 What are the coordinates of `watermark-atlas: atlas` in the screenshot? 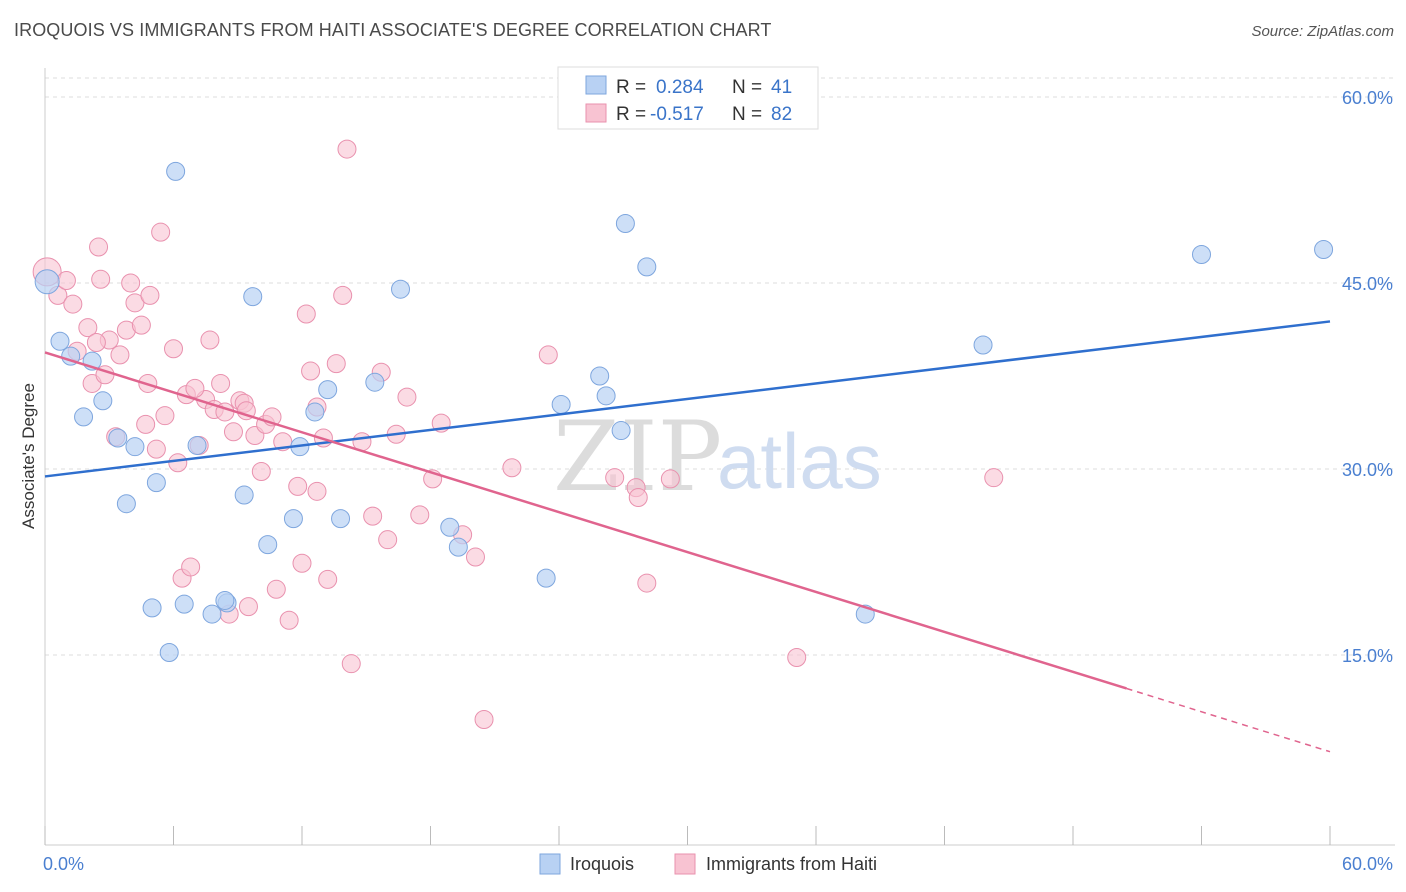 It's located at (799, 461).